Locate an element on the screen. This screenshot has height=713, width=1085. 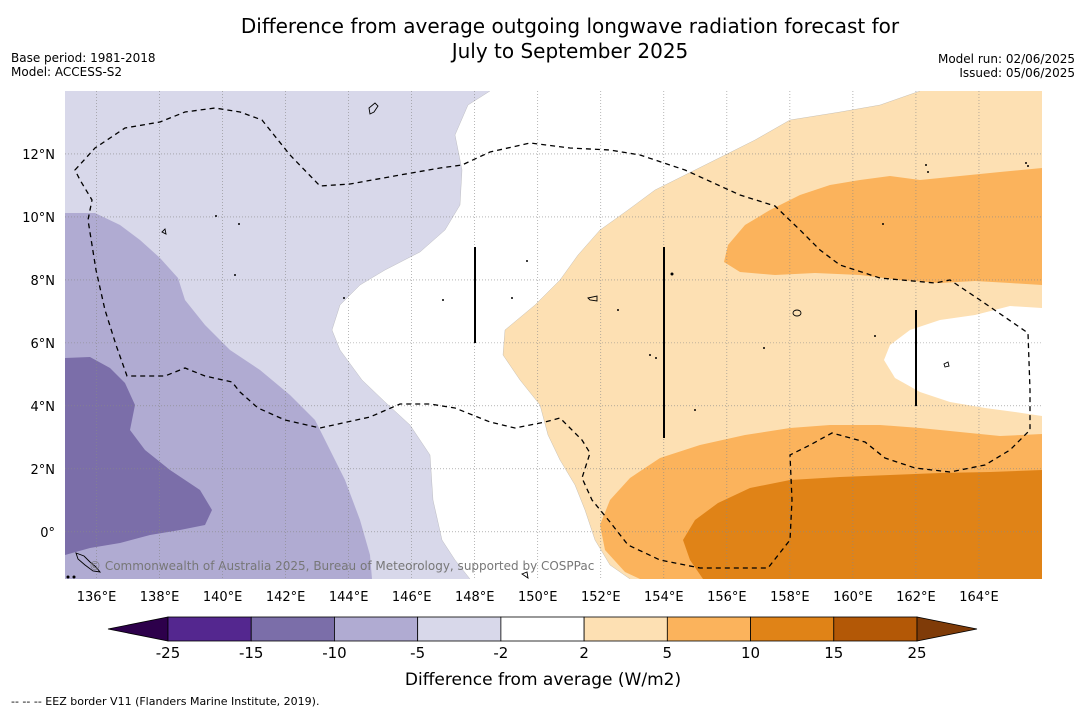
lon-tick-label: 156°E is located at coordinates (727, 597).